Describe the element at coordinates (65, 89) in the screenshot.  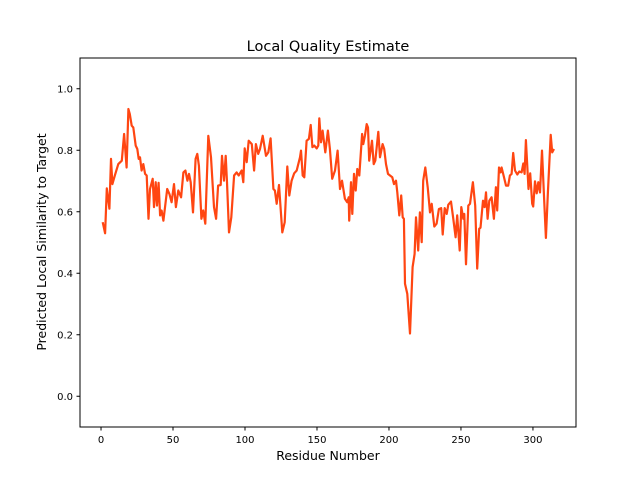
I see `y-tick-label: 1.0` at that location.